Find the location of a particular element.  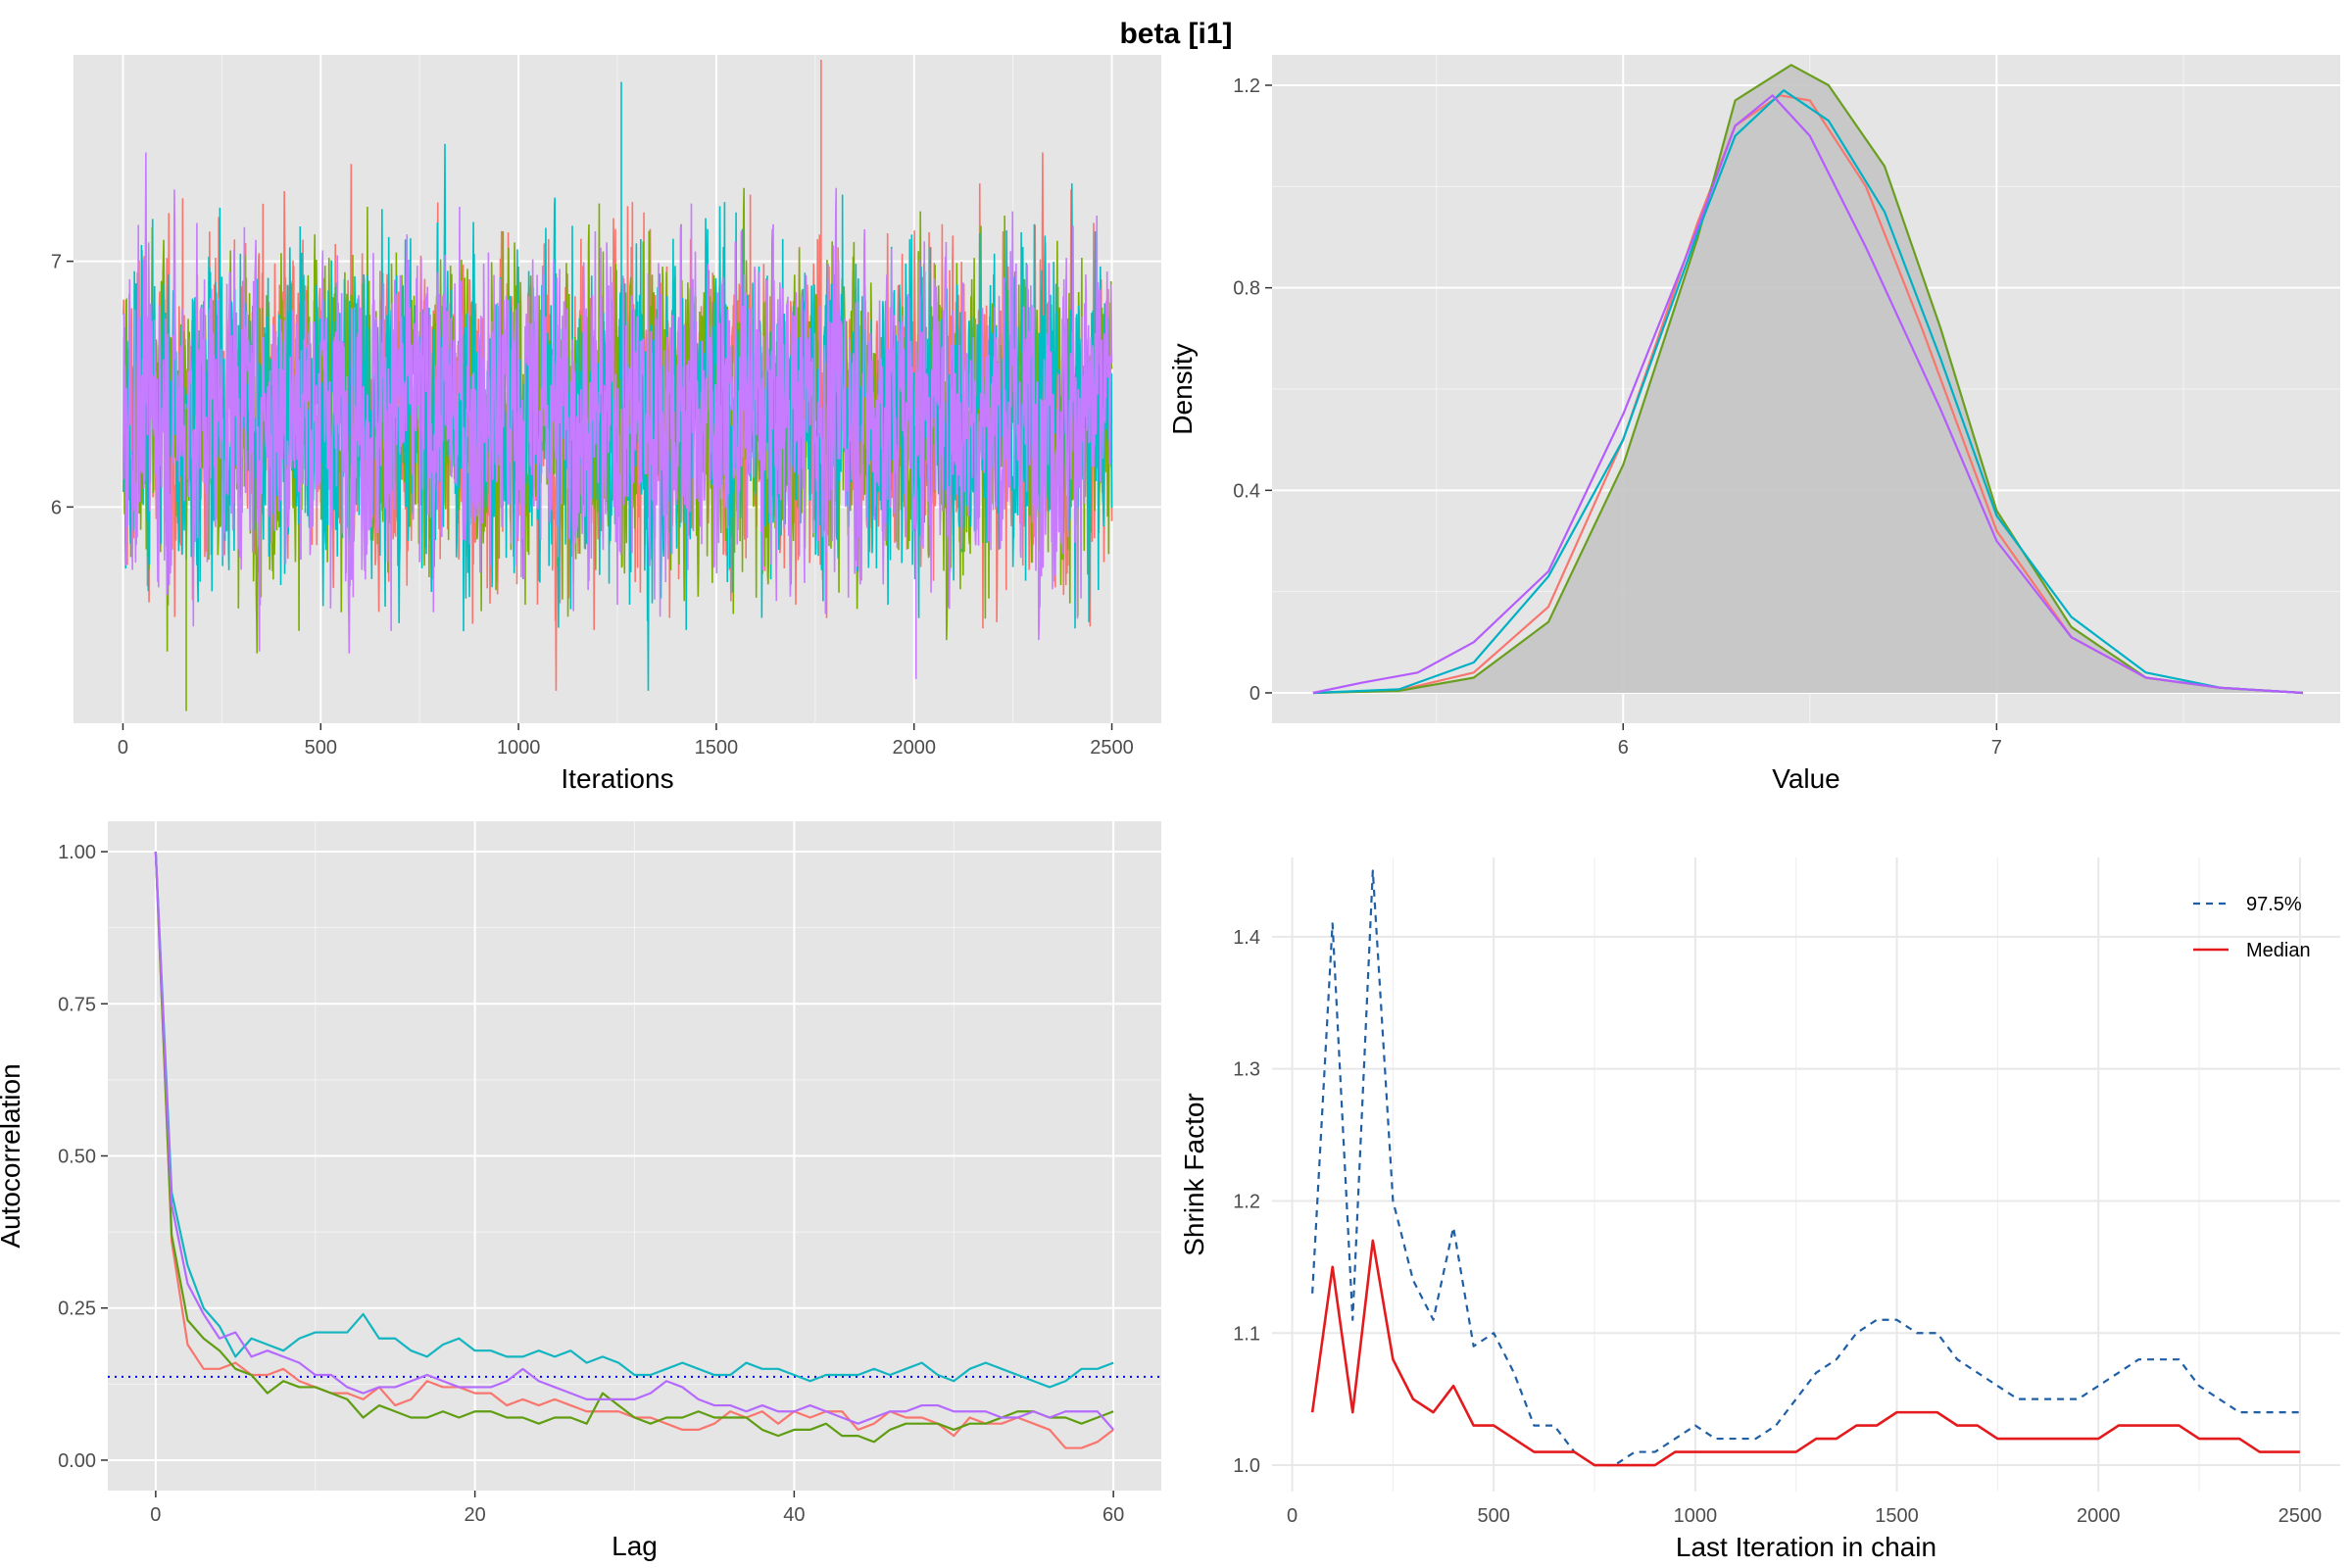

y-tick-label: 0.4 is located at coordinates (1246, 491).